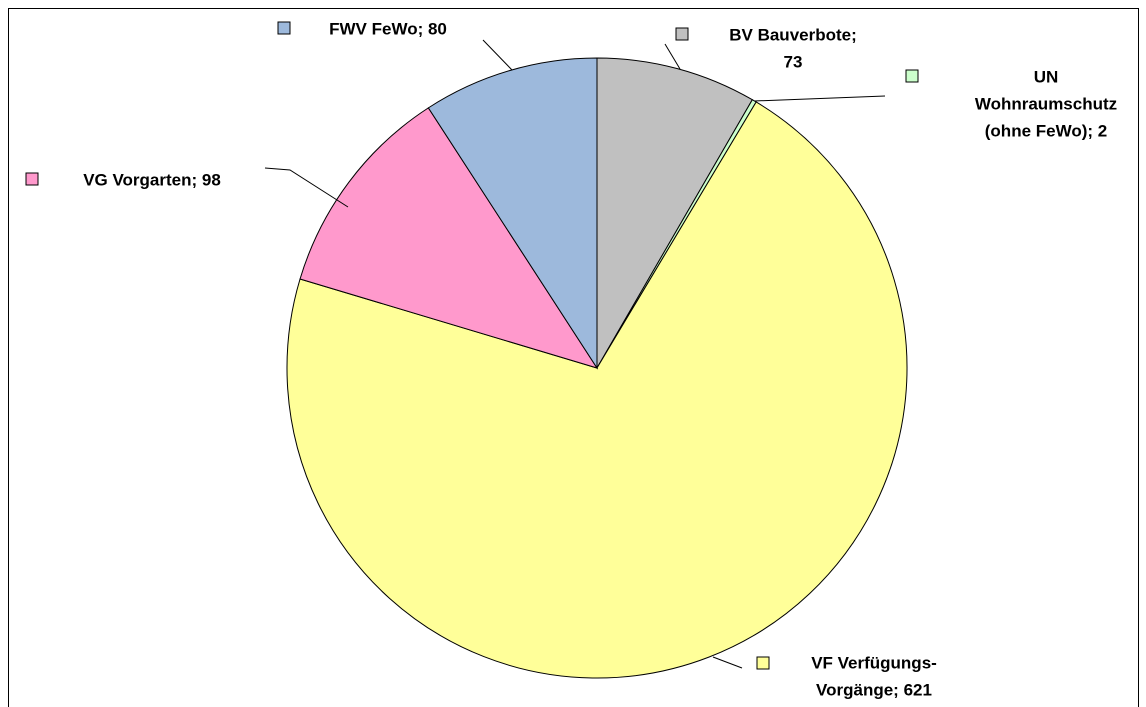  I want to click on data-label: VF Verfügungs-, so click(874, 662).